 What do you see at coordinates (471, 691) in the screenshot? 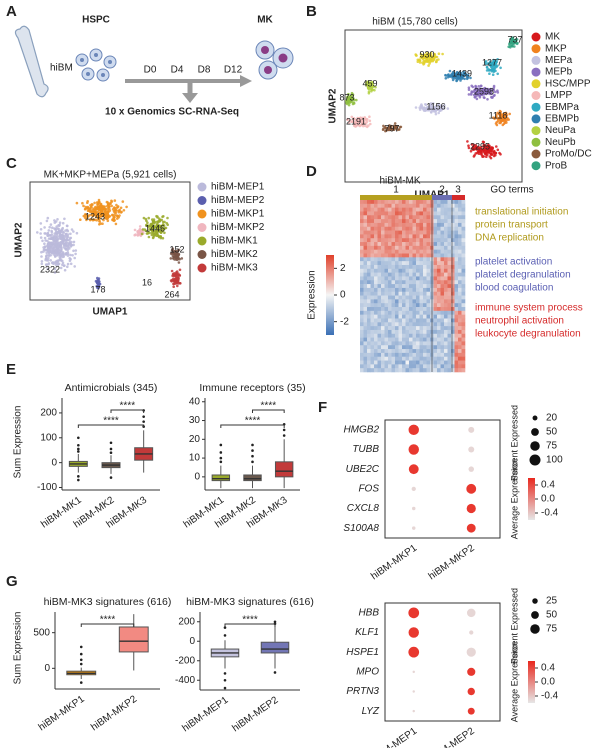
I see `expression-dot` at bounding box center [471, 691].